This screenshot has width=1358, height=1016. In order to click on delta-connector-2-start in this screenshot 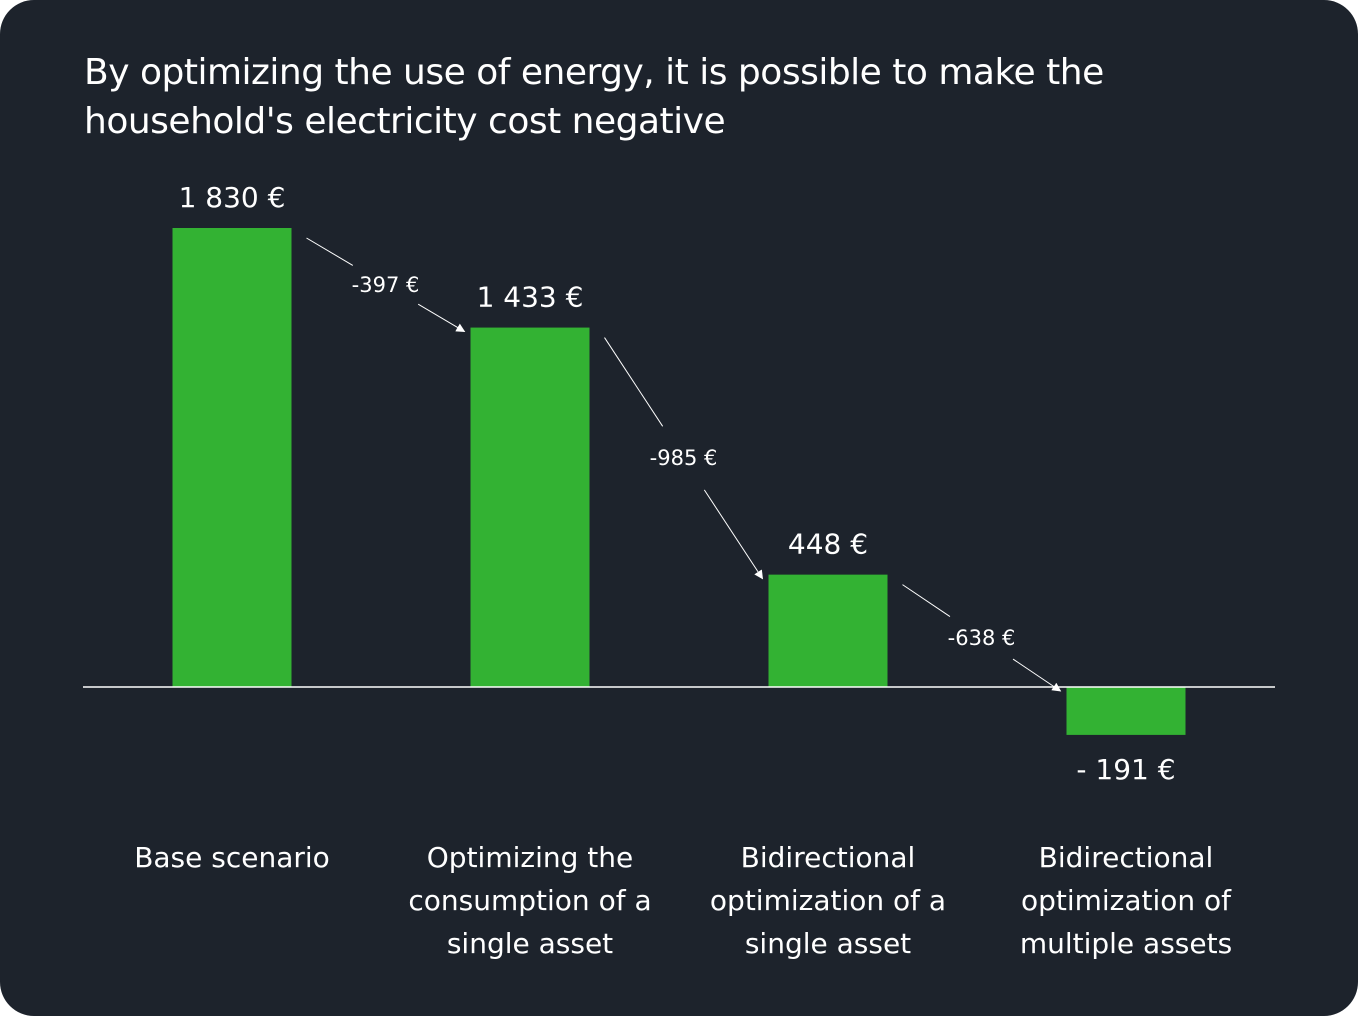, I will do `click(634, 382)`.